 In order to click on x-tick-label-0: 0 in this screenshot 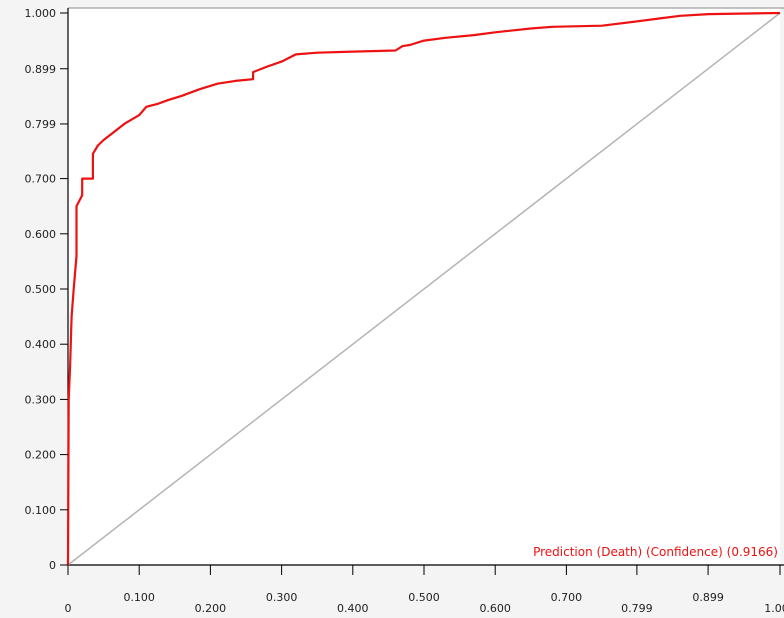, I will do `click(68, 608)`.